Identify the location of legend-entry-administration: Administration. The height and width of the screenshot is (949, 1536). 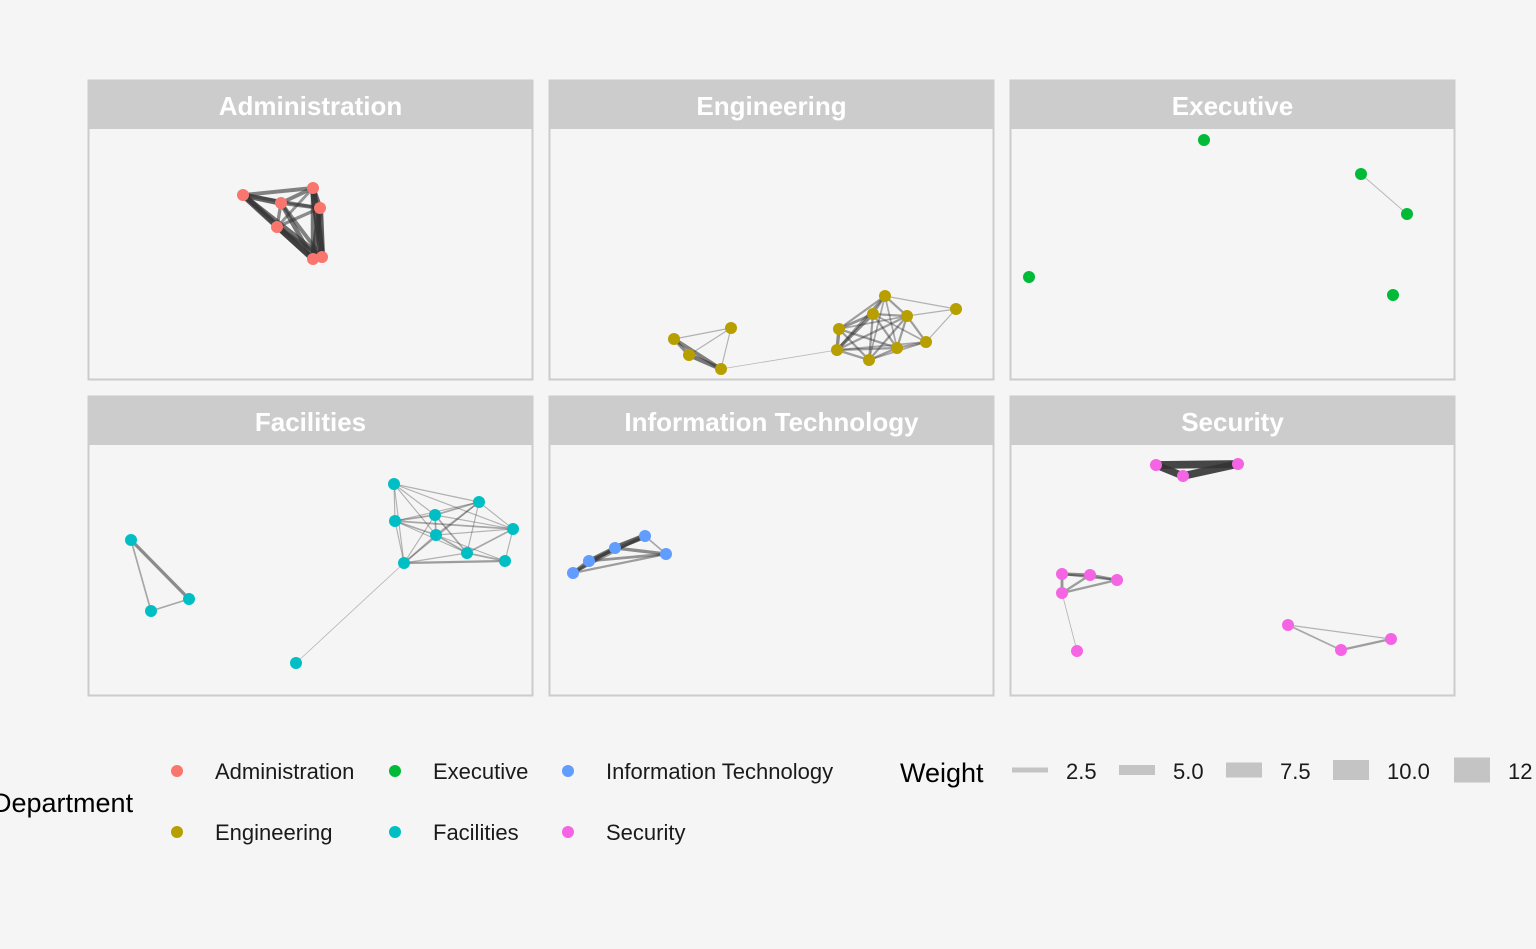
(262, 771).